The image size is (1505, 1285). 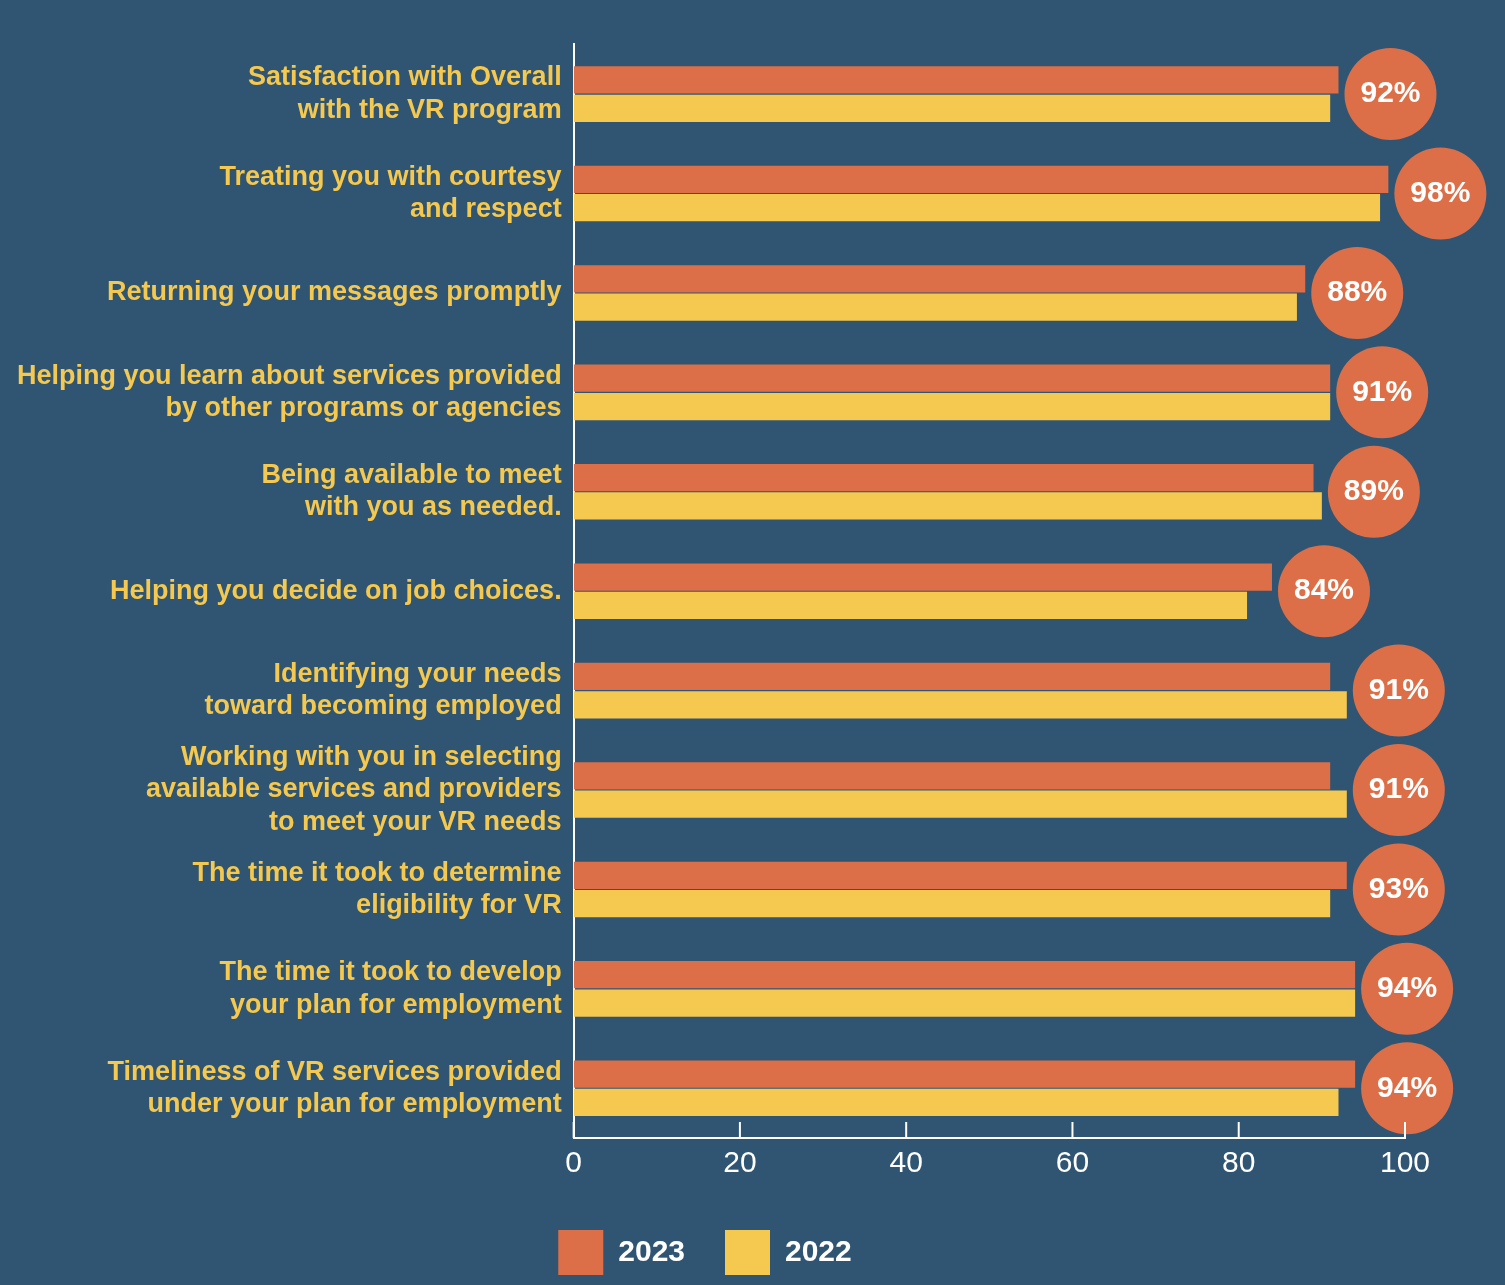 What do you see at coordinates (652, 1250) in the screenshot?
I see `legend-label: 2023` at bounding box center [652, 1250].